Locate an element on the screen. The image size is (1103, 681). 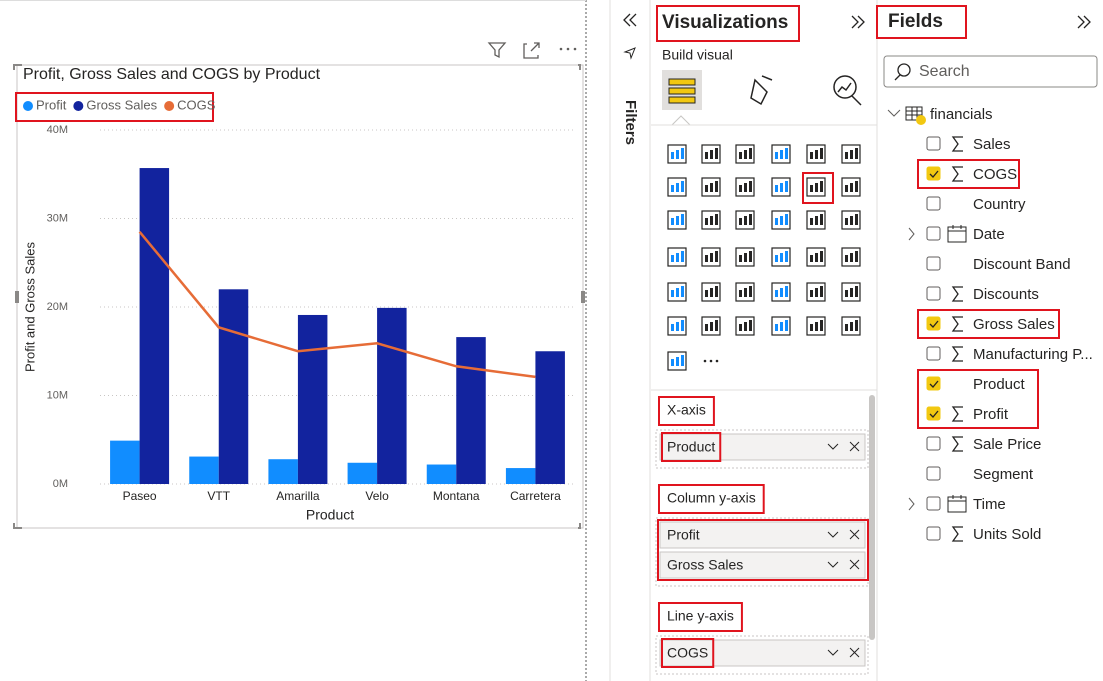
analytics-tab is located at coordinates (845, 87).